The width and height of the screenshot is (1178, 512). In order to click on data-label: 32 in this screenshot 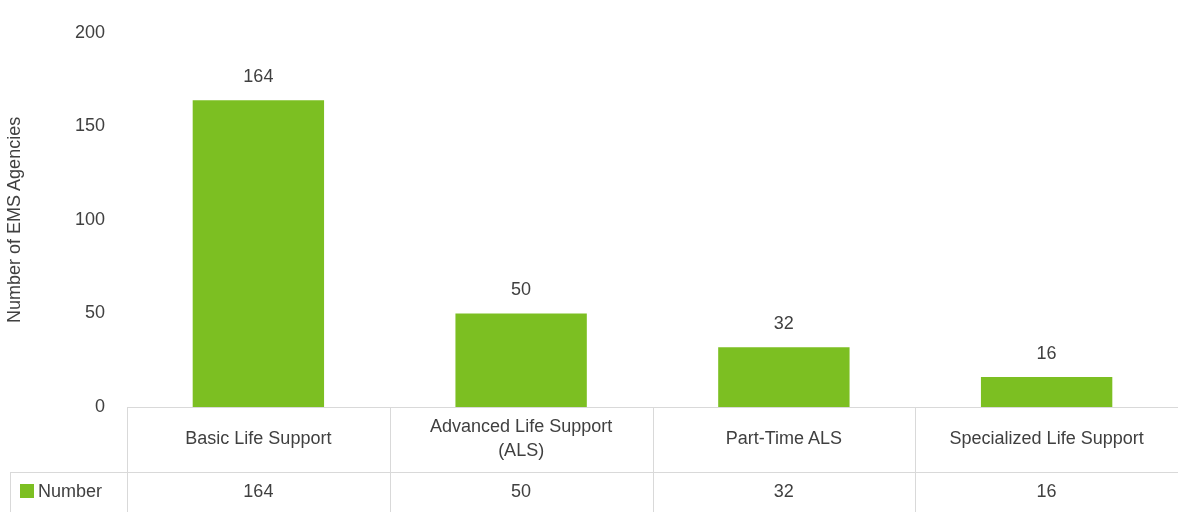, I will do `click(783, 490)`.